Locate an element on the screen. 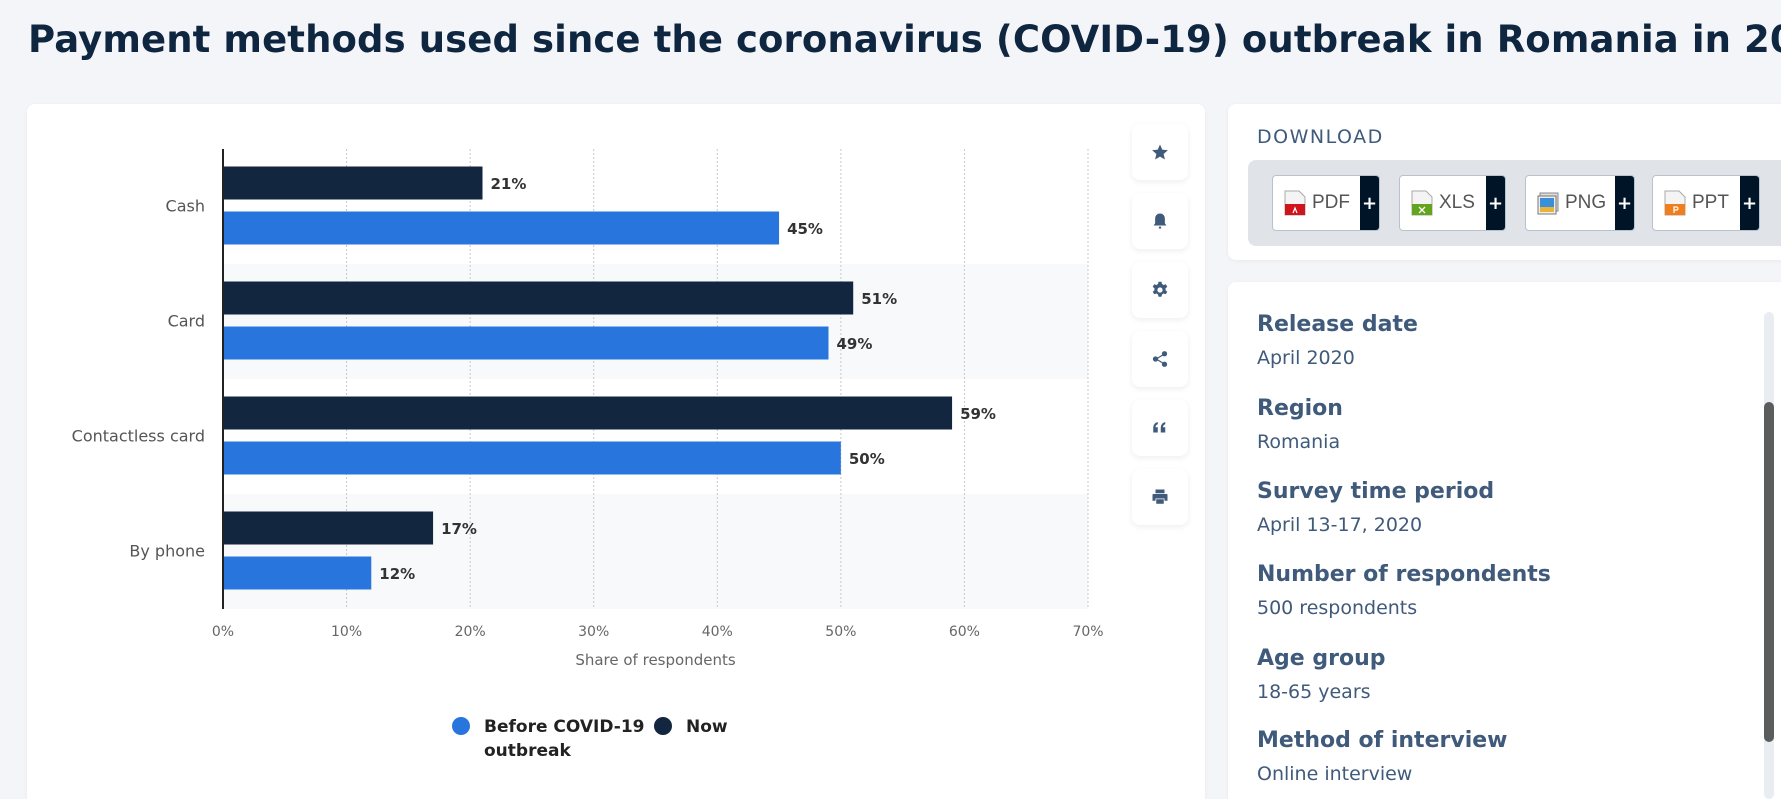  share-button is located at coordinates (1160, 359).